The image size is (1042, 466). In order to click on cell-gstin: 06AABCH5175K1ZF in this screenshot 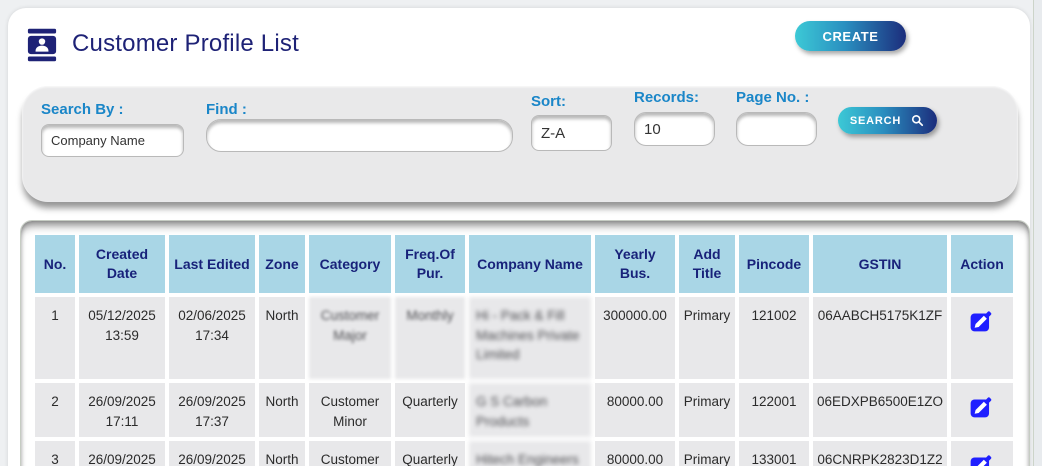, I will do `click(880, 338)`.